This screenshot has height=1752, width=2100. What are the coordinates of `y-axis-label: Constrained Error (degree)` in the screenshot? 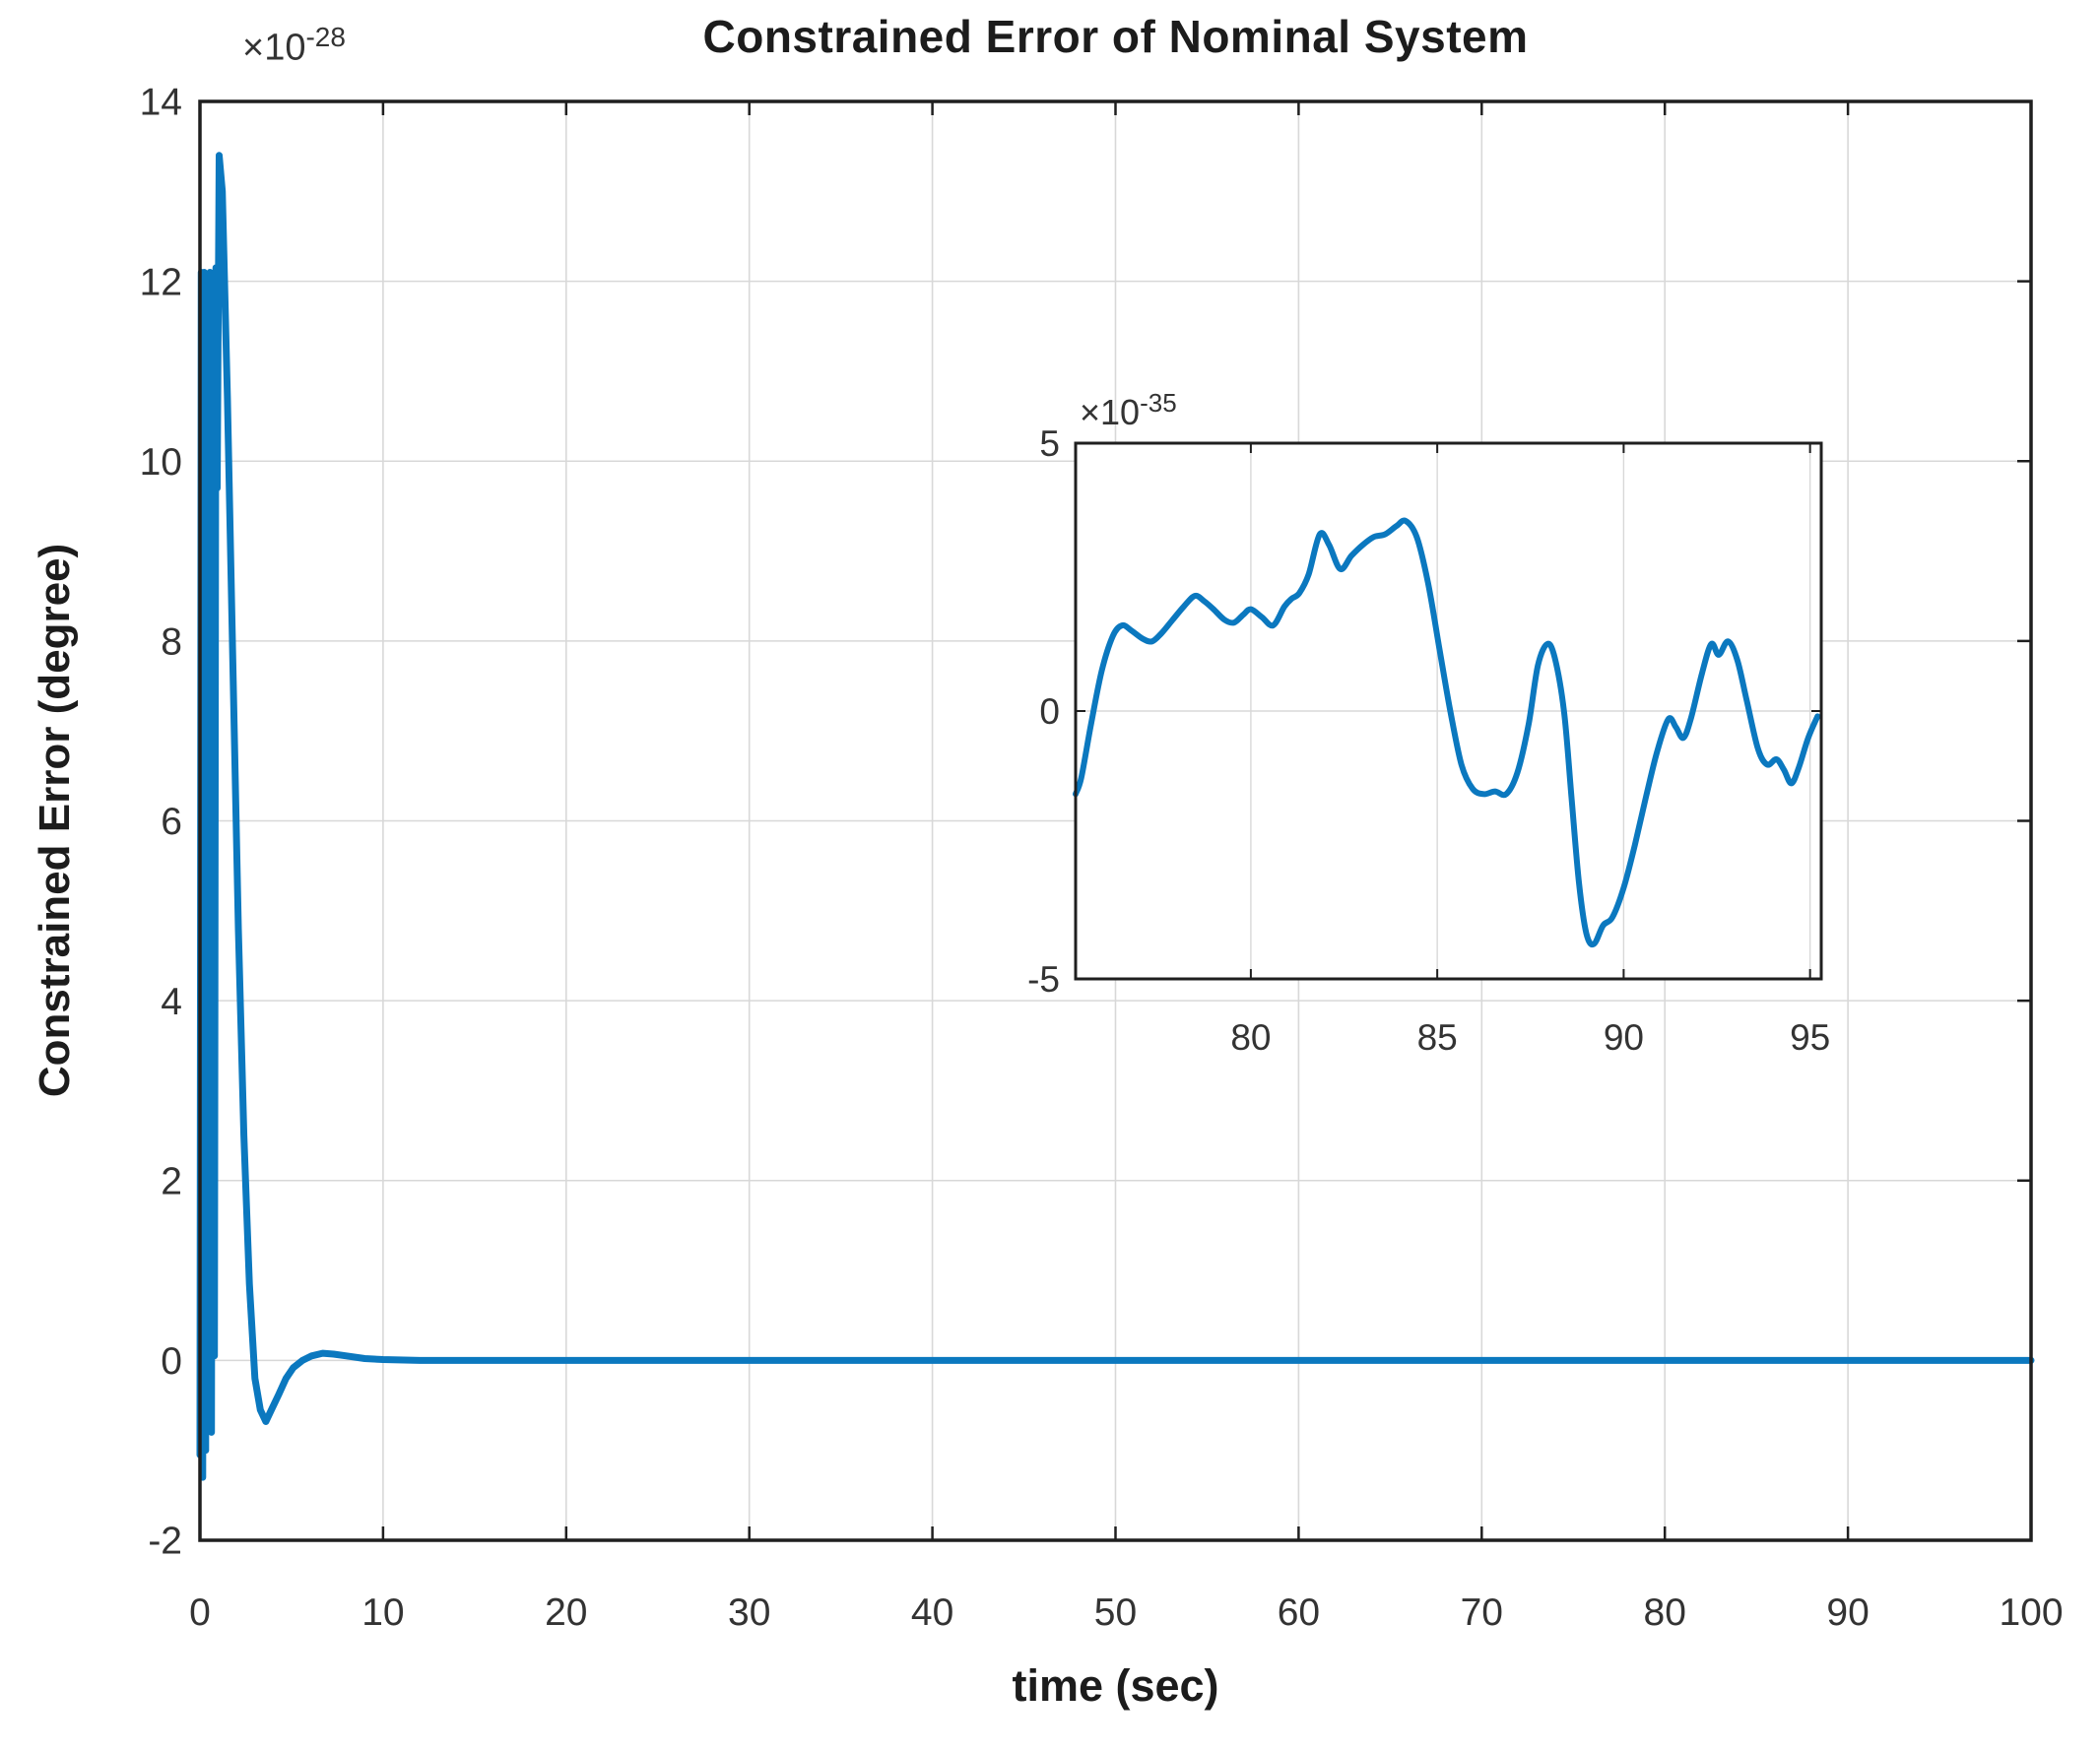 It's located at (55, 821).